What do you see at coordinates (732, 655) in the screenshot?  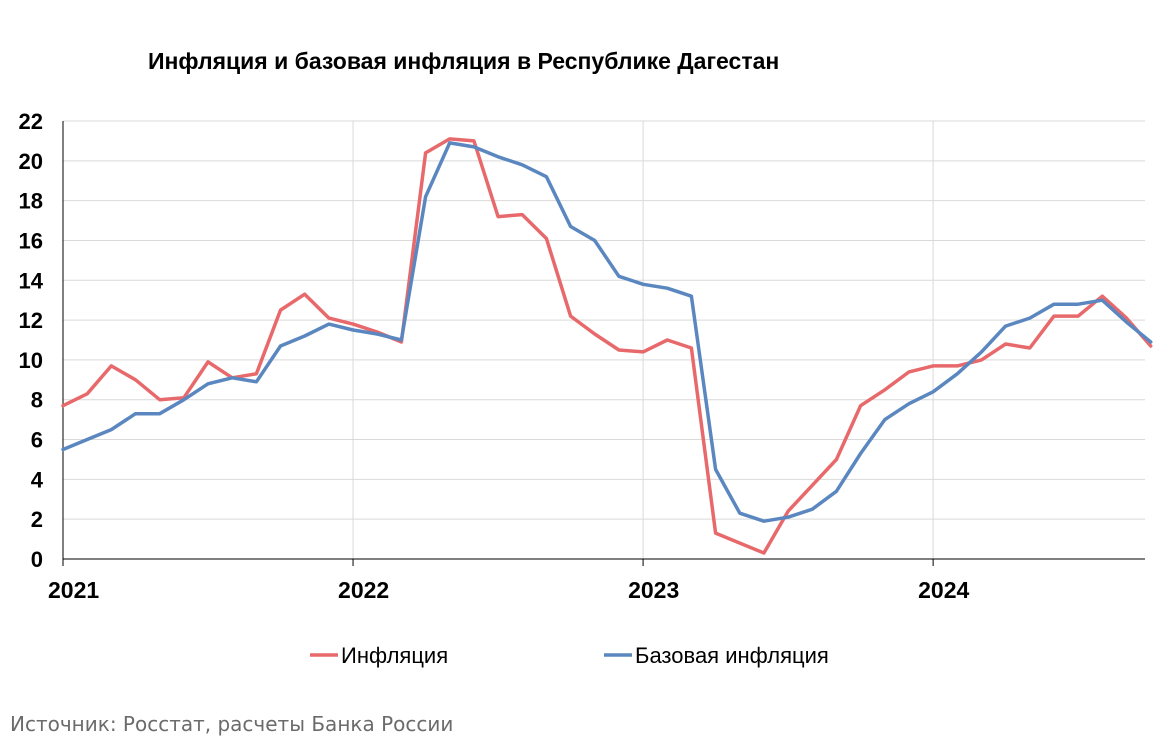 I see `legend-label: Базовая инфляция` at bounding box center [732, 655].